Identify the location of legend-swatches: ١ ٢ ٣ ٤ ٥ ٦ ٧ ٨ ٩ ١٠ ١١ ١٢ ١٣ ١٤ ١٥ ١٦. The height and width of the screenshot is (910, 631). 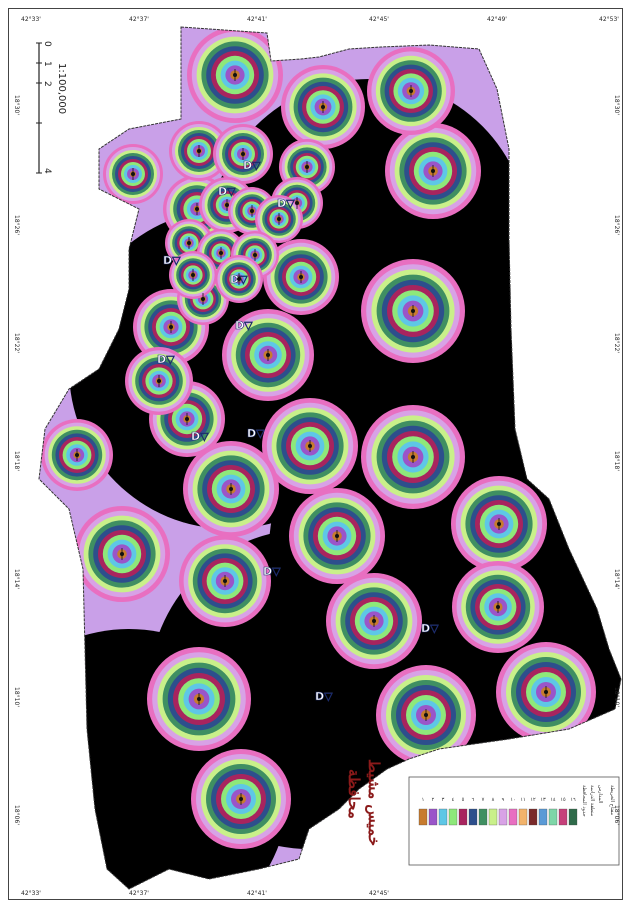
(498, 811).